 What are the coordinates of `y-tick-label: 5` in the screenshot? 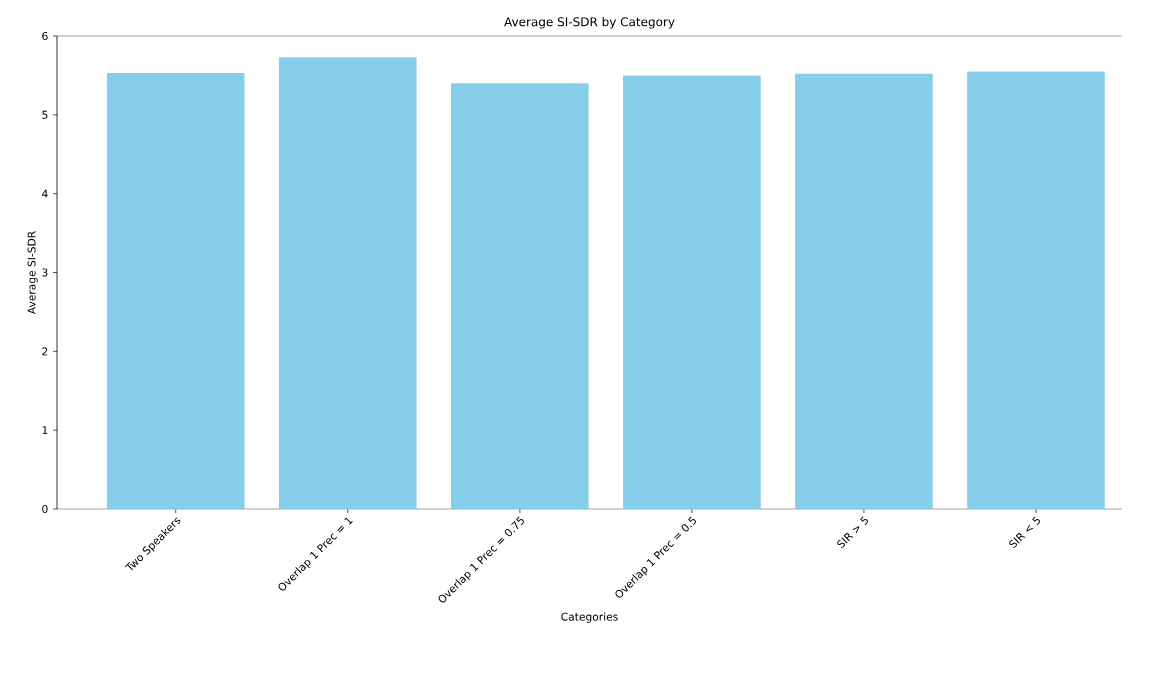 It's located at (45, 114).